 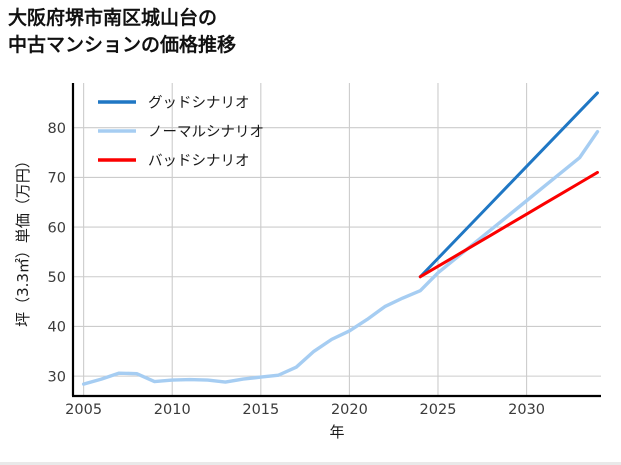 What do you see at coordinates (305, 410) in the screenshot?
I see `x-axis-tick-labels: 2005 2010 2015 2020 2025 2030` at bounding box center [305, 410].